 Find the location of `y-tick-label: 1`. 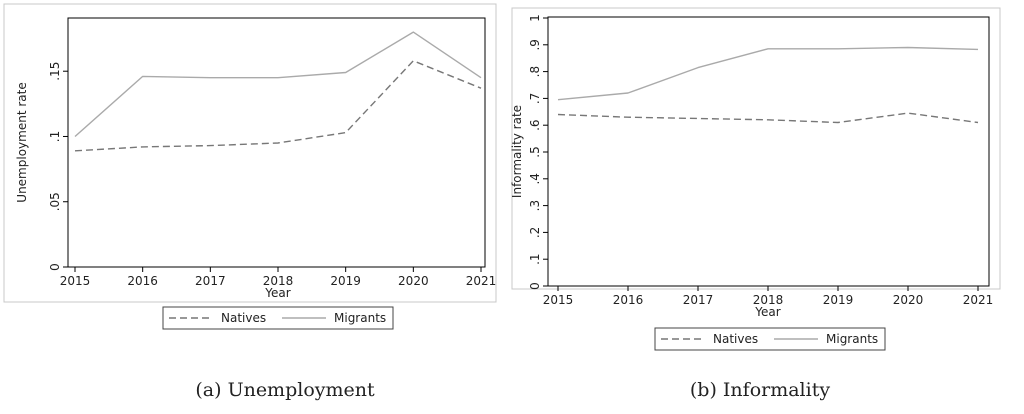

y-tick-label: 1 is located at coordinates (535, 18).